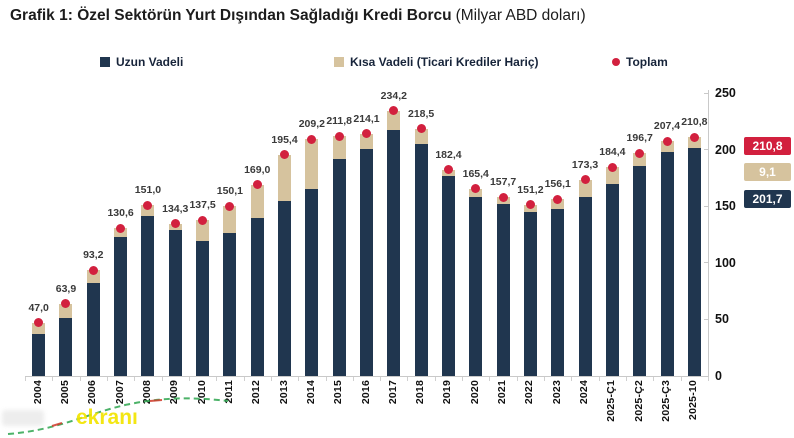  What do you see at coordinates (119, 392) in the screenshot?
I see `x-axis-category-label: 2007` at bounding box center [119, 392].